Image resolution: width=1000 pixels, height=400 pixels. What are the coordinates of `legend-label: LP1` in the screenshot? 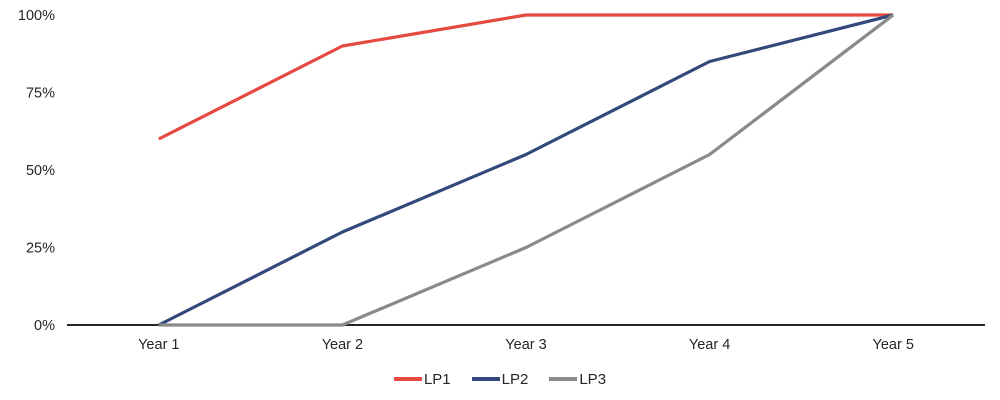 It's located at (437, 379).